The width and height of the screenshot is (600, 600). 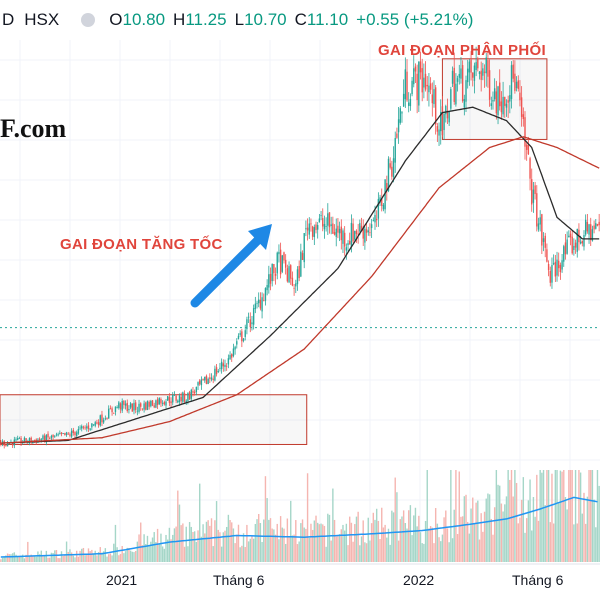 What do you see at coordinates (538, 580) in the screenshot?
I see `x-tick-label: Tháng 6` at bounding box center [538, 580].